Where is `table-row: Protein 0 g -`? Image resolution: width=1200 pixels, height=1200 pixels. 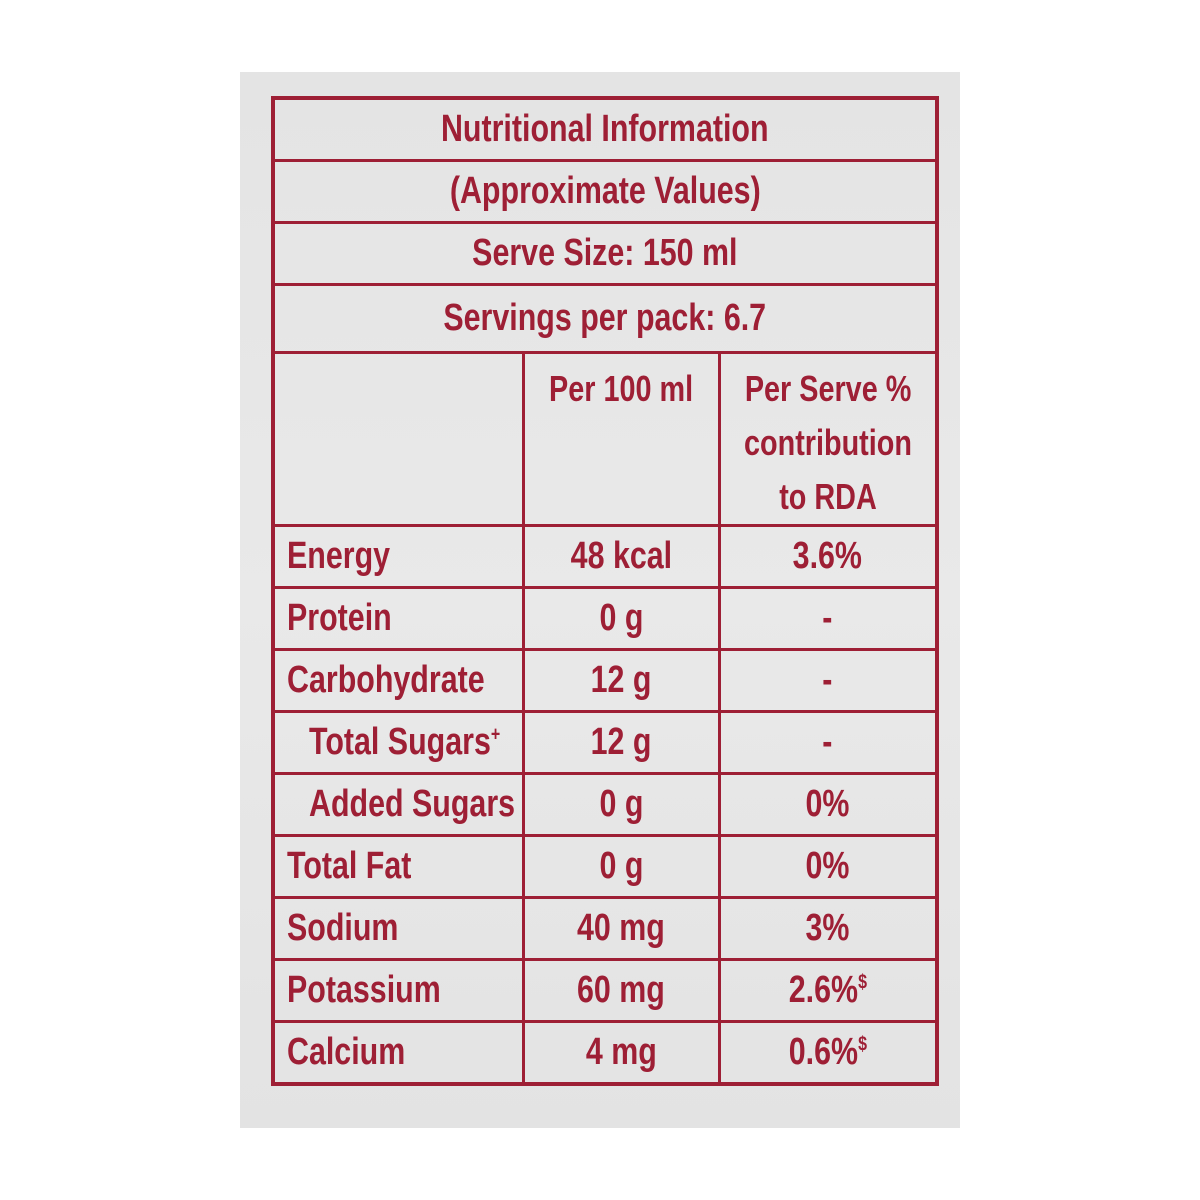
table-row: Protein 0 g - is located at coordinates (605, 618).